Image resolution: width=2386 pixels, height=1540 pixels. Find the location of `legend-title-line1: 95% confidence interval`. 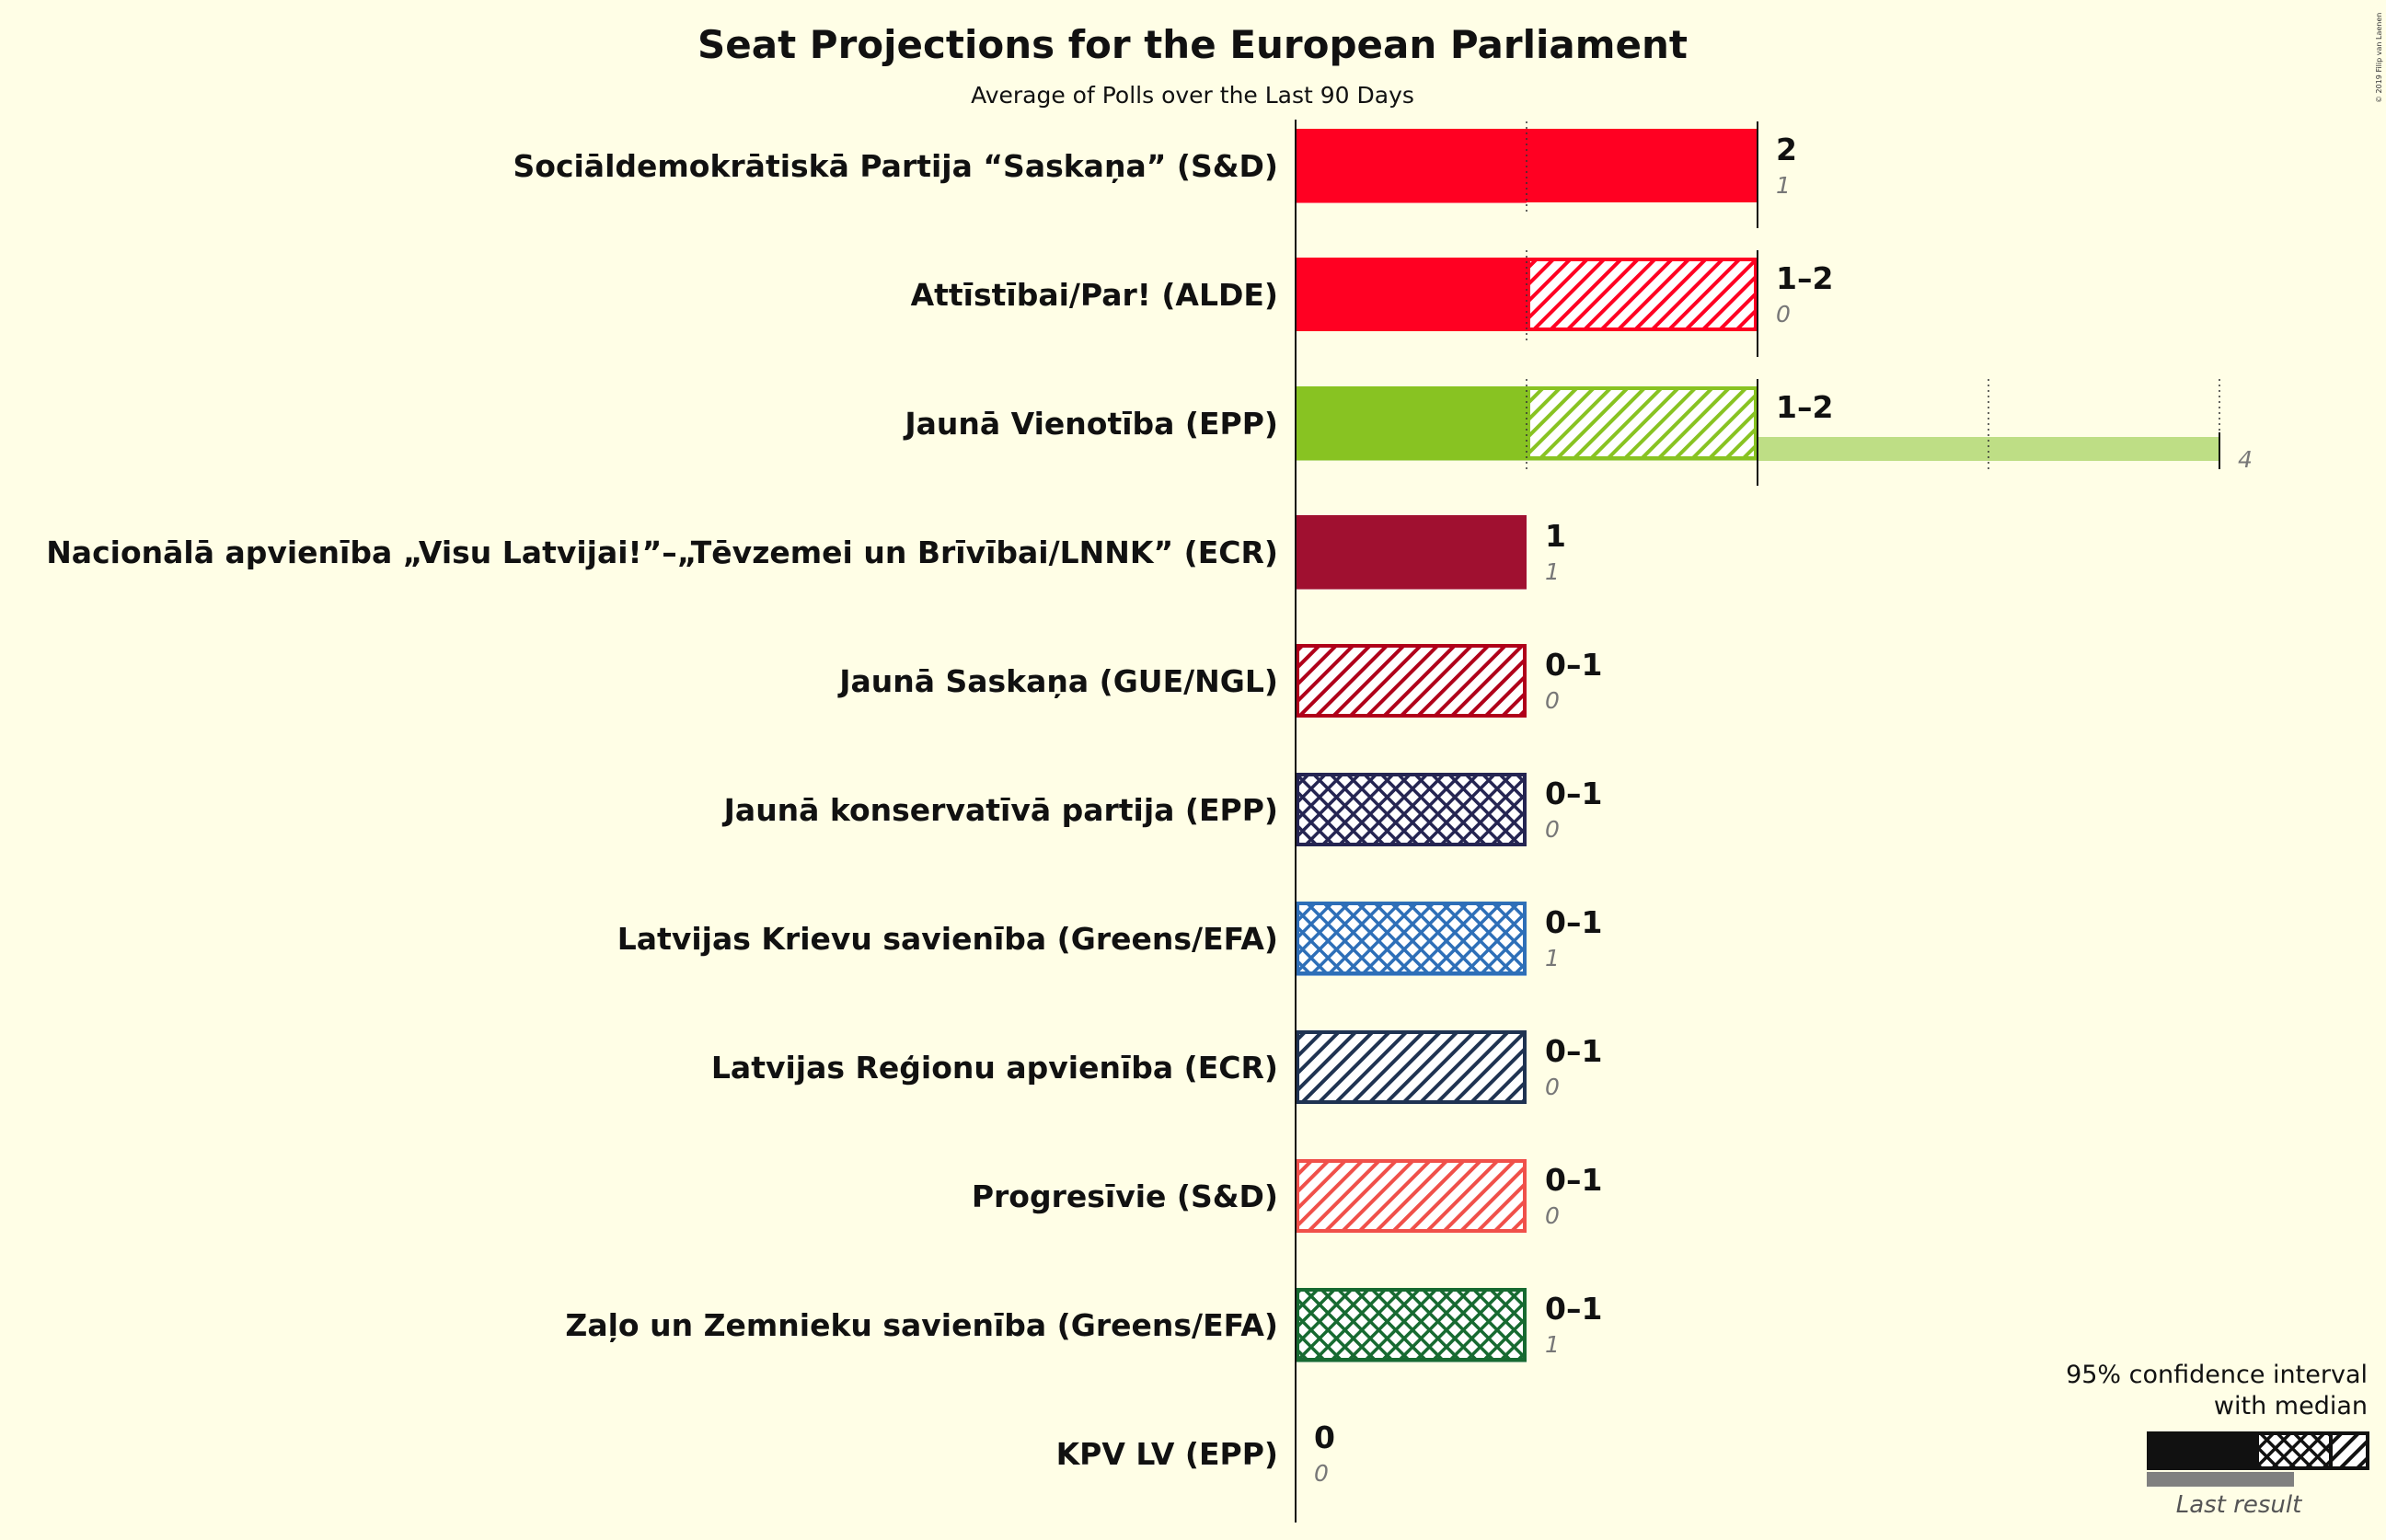

legend-title-line1: 95% confidence interval is located at coordinates (2217, 1375).